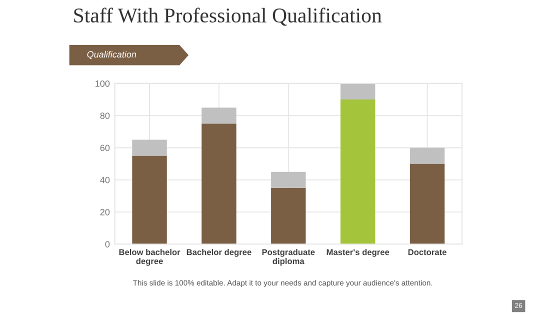 The height and width of the screenshot is (315, 560). Describe the element at coordinates (219, 252) in the screenshot. I see `x-tick-label: Bachelor degree` at that location.